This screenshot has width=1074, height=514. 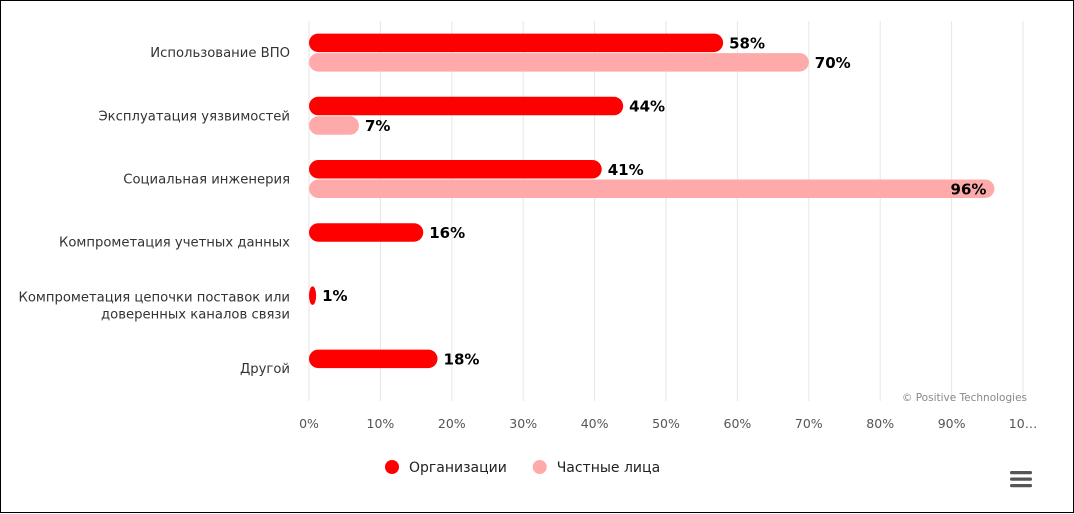 I want to click on data-label: 18%, so click(x=462, y=359).